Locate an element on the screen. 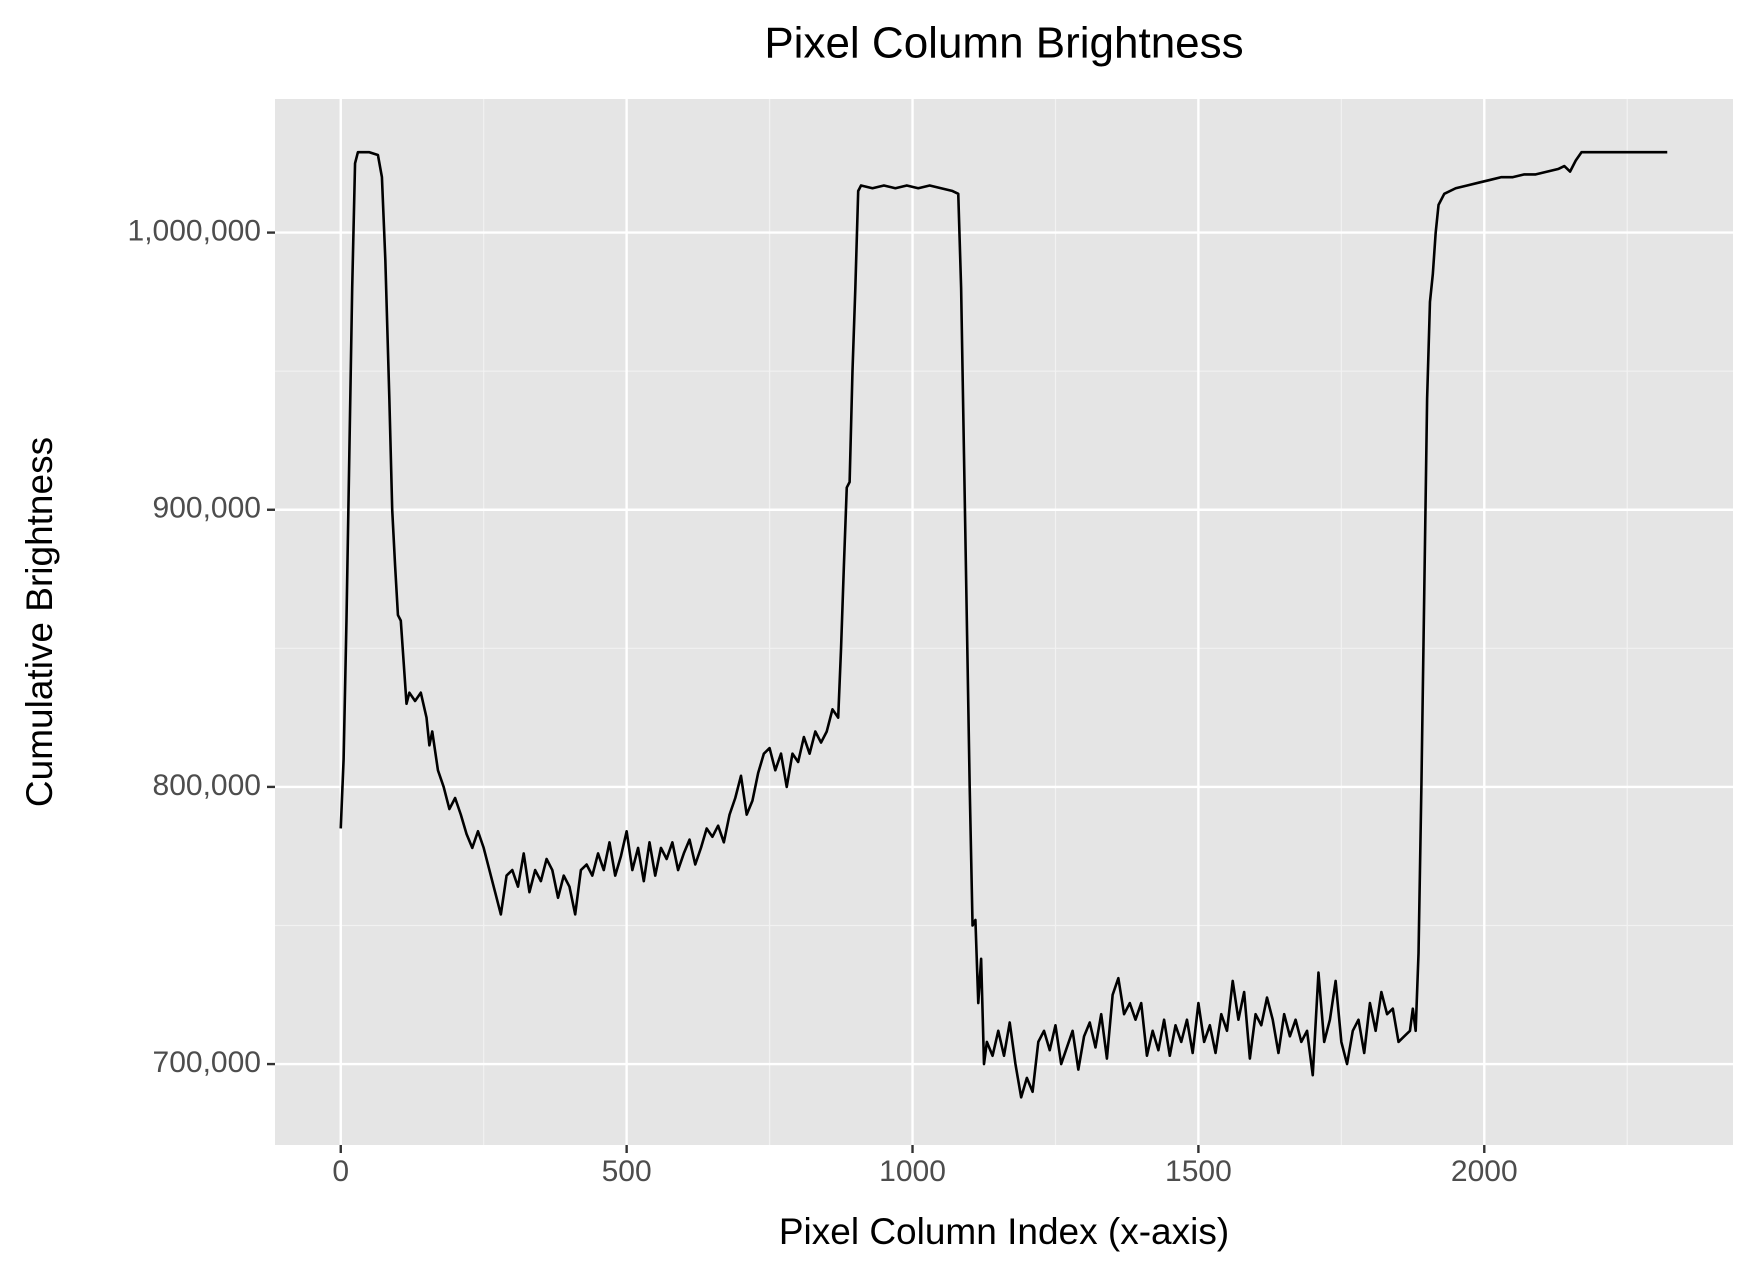 This screenshot has width=1750, height=1280. y-tick-label: 800,000 is located at coordinates (207, 785).